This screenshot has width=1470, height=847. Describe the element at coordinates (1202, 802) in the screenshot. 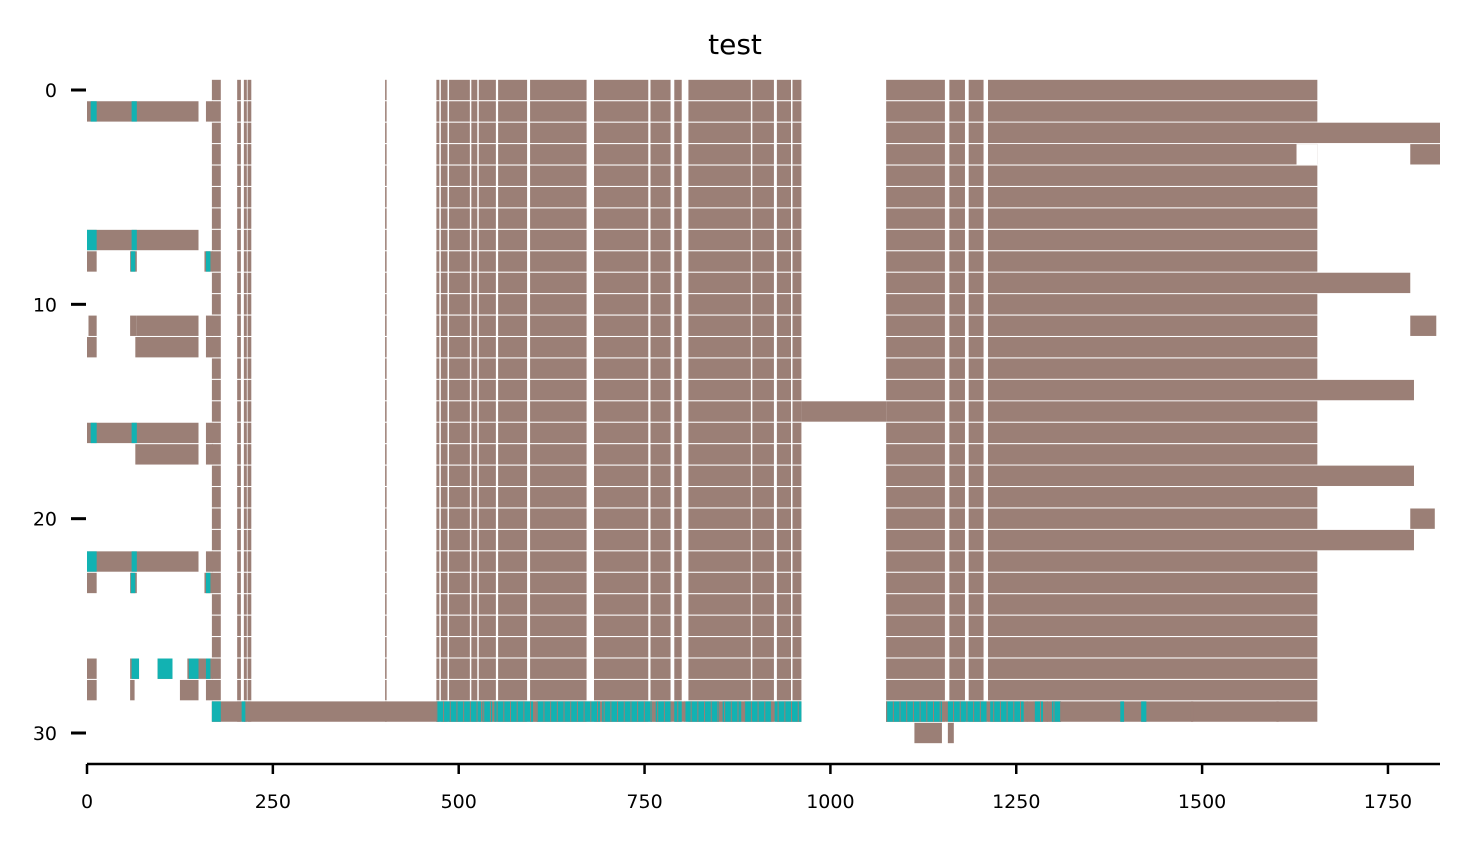

I see `x-tick-label: 1500` at that location.